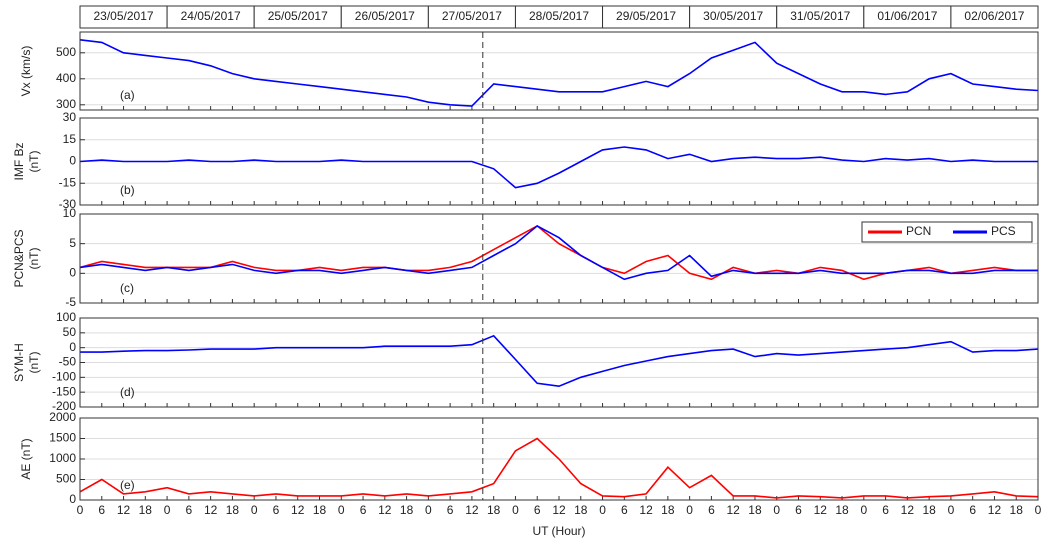 The width and height of the screenshot is (1045, 551). I want to click on y-tick-label: 15, so click(70, 139).